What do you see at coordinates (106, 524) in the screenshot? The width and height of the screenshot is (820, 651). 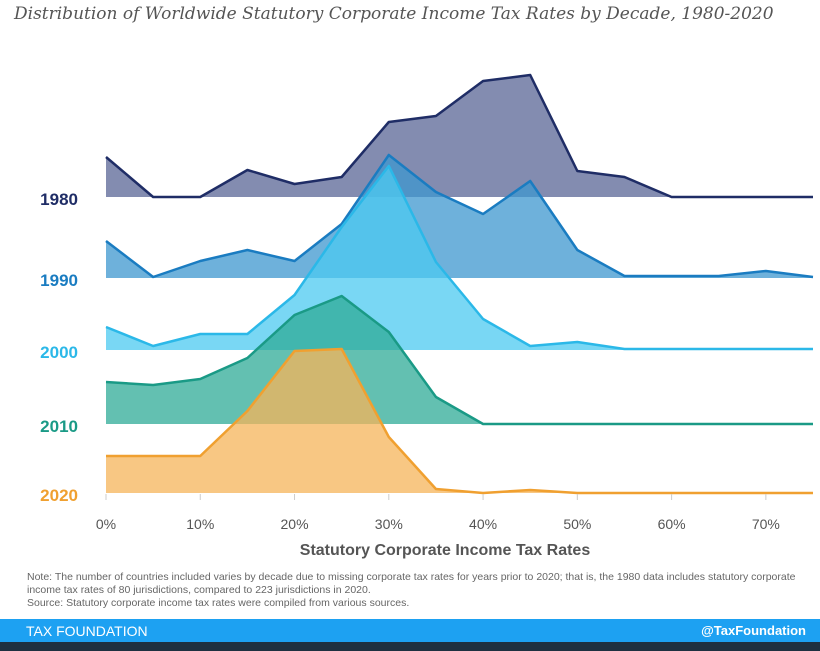 I see `x-tick-label: 0%` at bounding box center [106, 524].